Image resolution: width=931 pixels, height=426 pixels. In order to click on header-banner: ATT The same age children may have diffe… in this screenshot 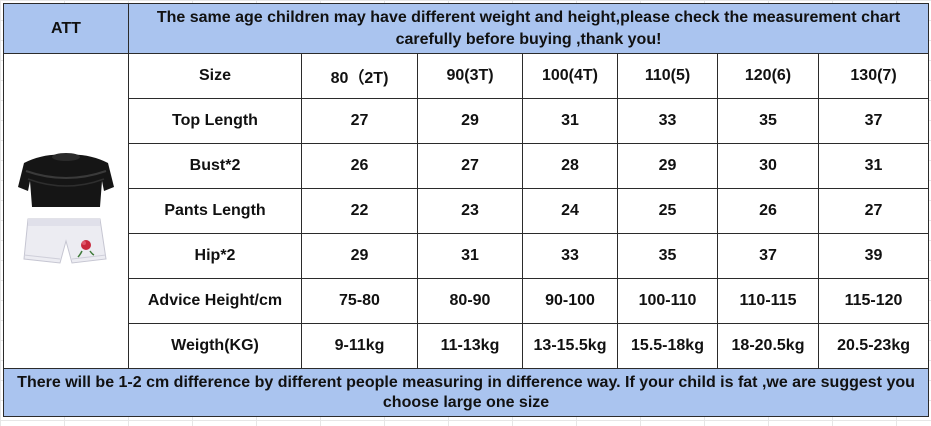, I will do `click(466, 28)`.